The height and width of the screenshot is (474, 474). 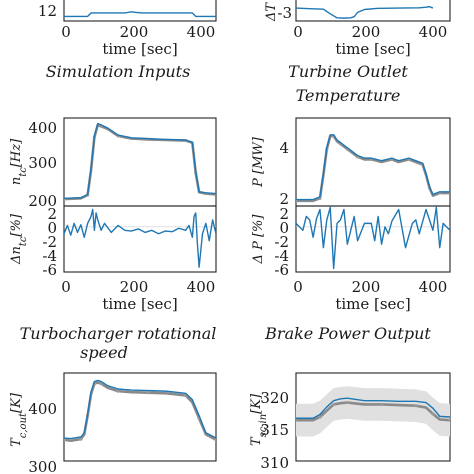 I want to click on caption-turbine-outlet-temperature: Turbine Outlet, so click(x=348, y=71).